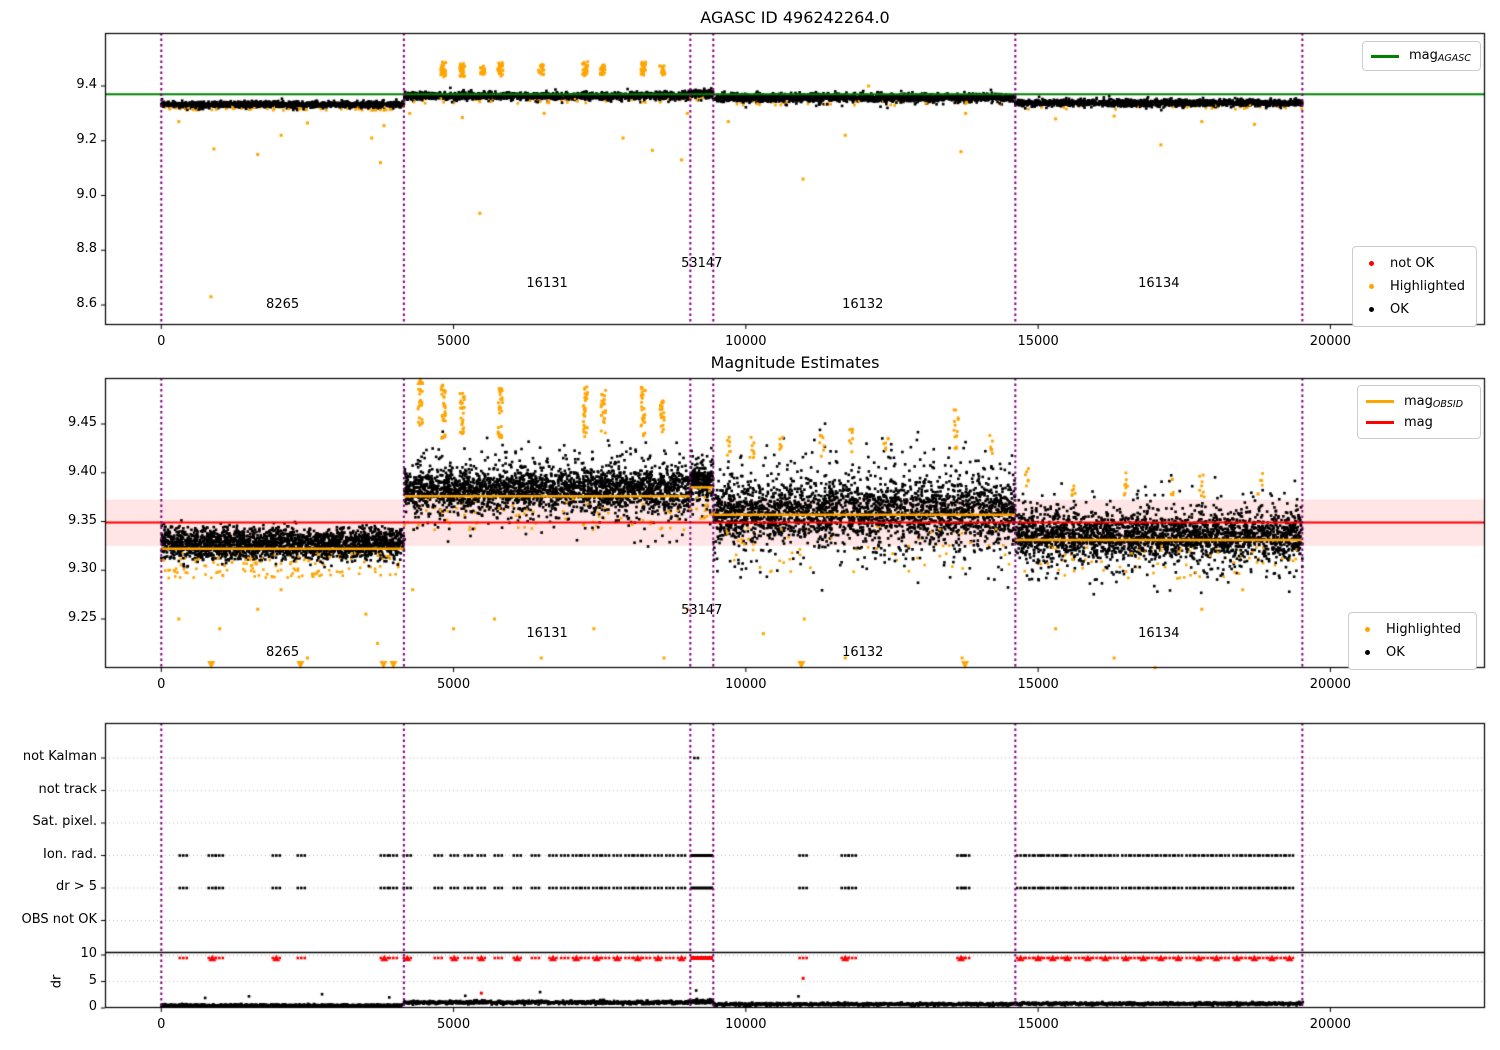 Image resolution: width=1500 pixels, height=1050 pixels. What do you see at coordinates (1418, 422) in the screenshot?
I see `legend-label: mag` at bounding box center [1418, 422].